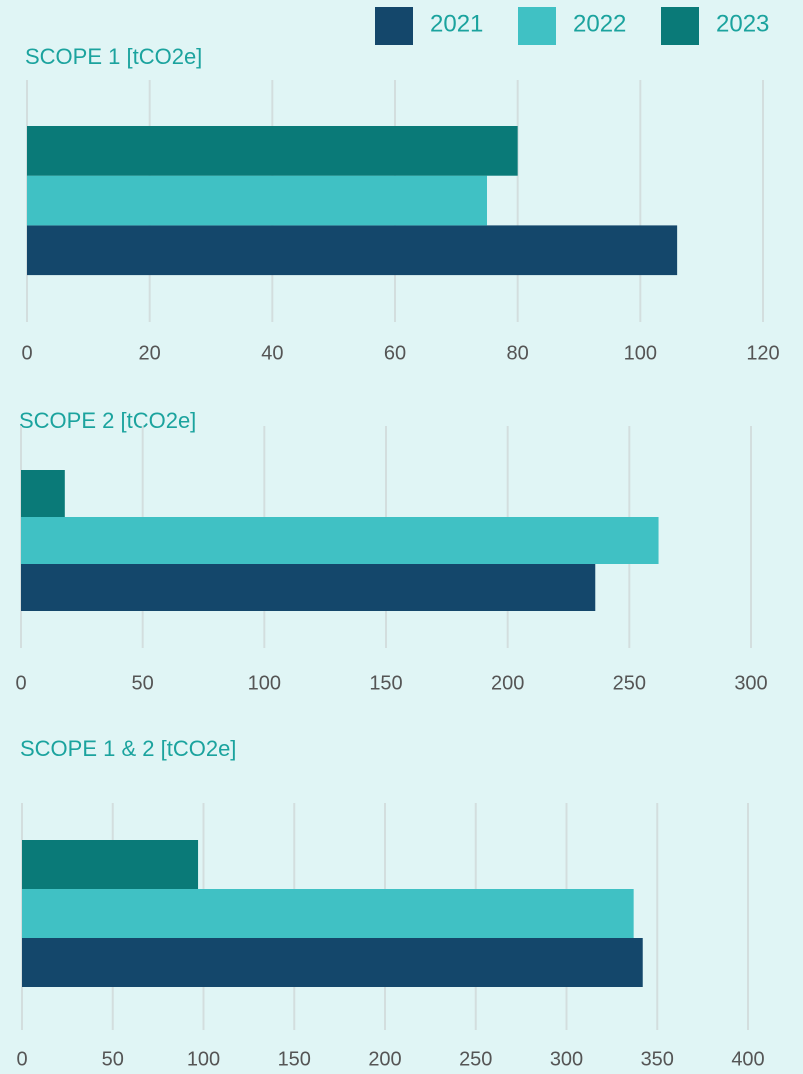  What do you see at coordinates (747, 1059) in the screenshot?
I see `x-tick-label: 400` at bounding box center [747, 1059].